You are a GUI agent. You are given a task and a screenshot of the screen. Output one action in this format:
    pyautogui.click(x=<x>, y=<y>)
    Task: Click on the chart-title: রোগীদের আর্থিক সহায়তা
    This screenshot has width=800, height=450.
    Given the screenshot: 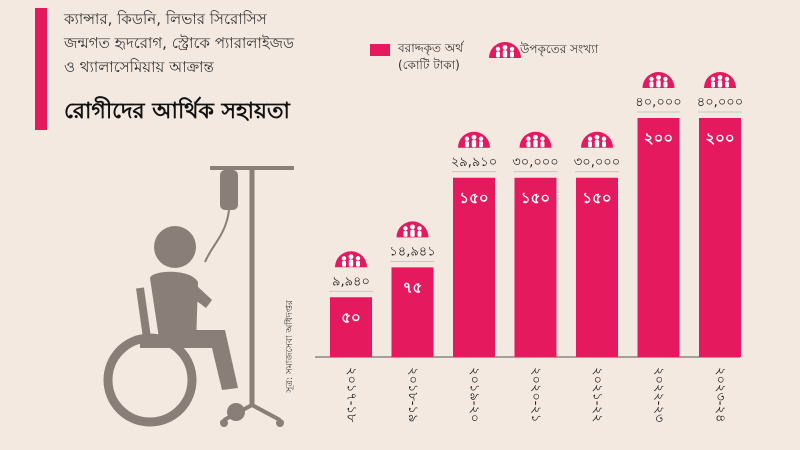 What is the action you would take?
    pyautogui.click(x=177, y=111)
    